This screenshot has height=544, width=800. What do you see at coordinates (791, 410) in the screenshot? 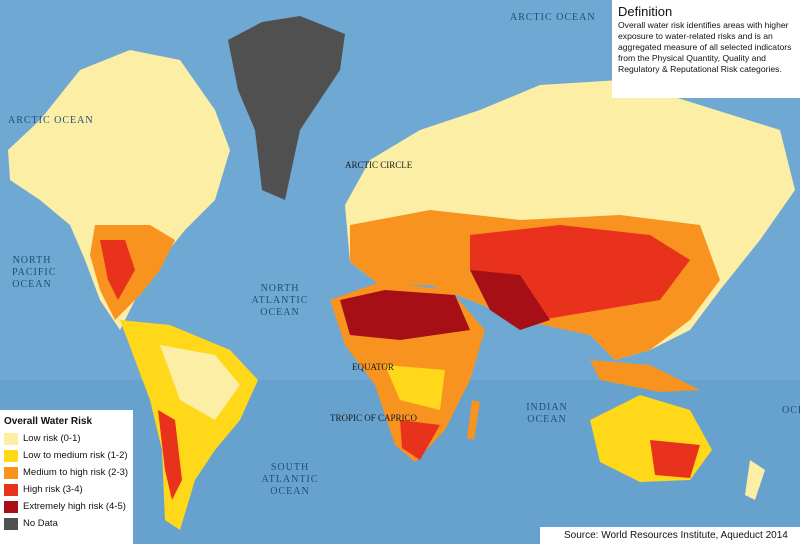
I see `label-ocean-right: OCE` at bounding box center [791, 410].